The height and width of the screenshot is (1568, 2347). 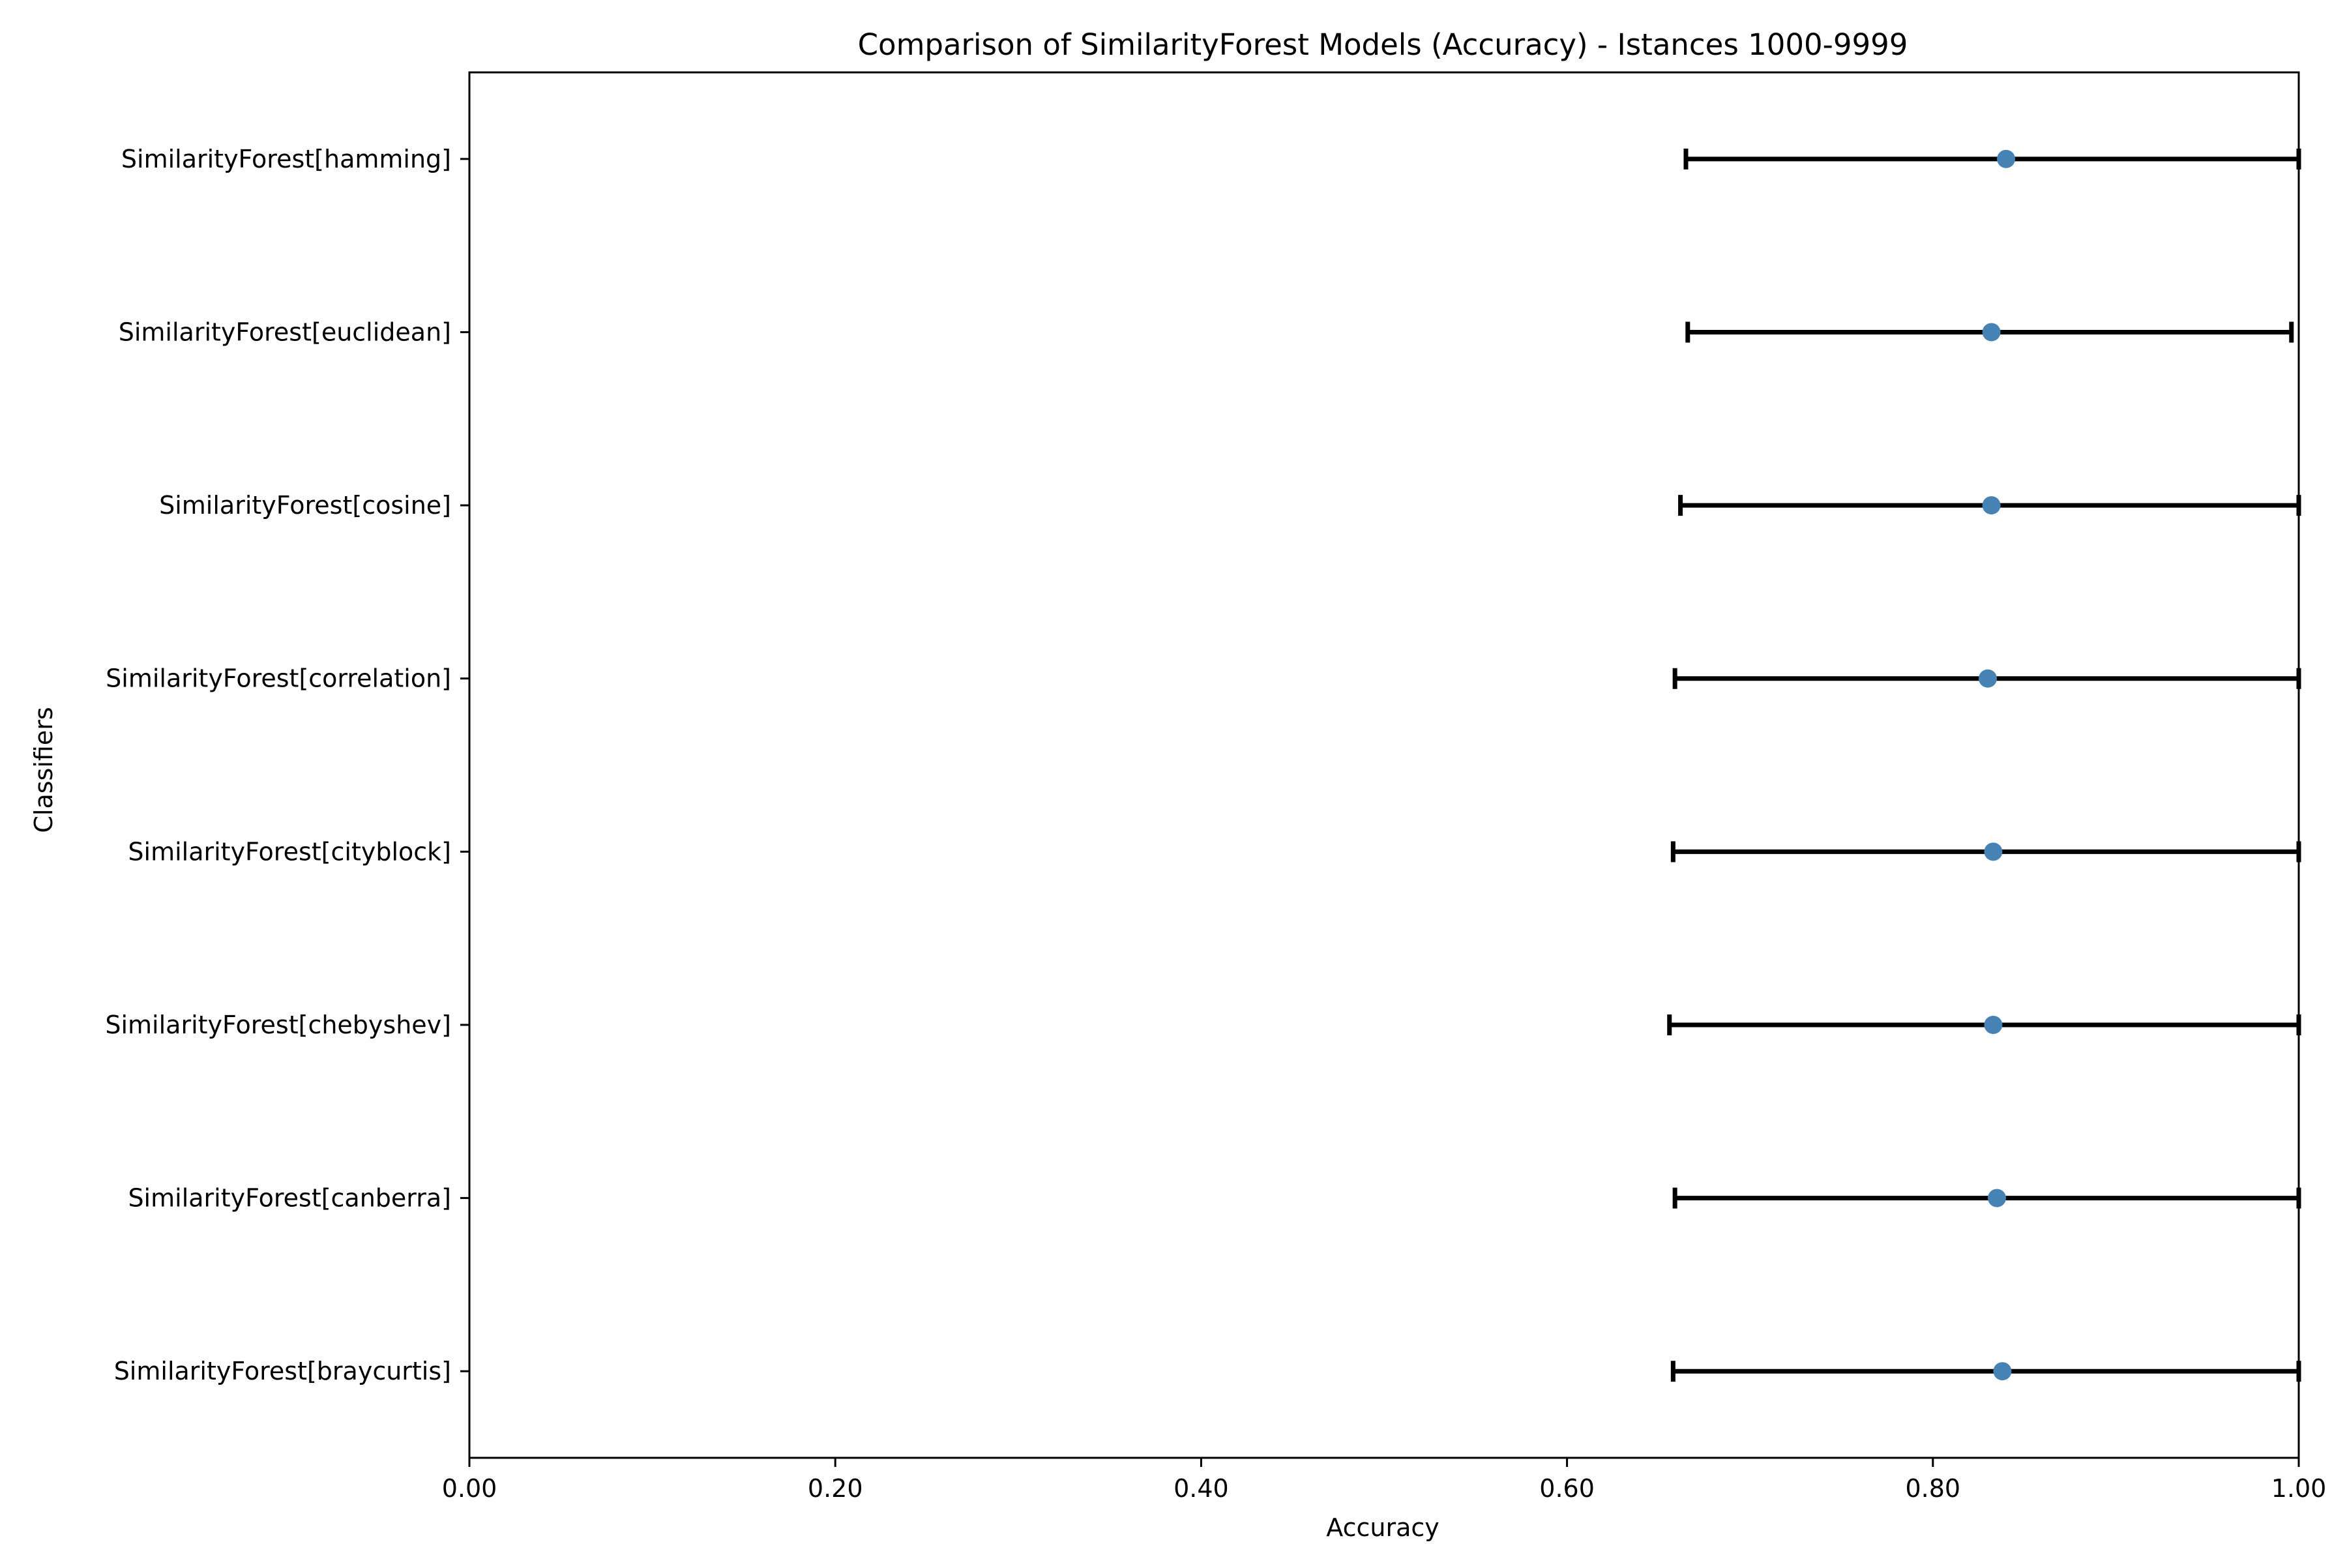 What do you see at coordinates (278, 1025) in the screenshot?
I see `y-tick-label: SimilarityForest[chebyshev]` at bounding box center [278, 1025].